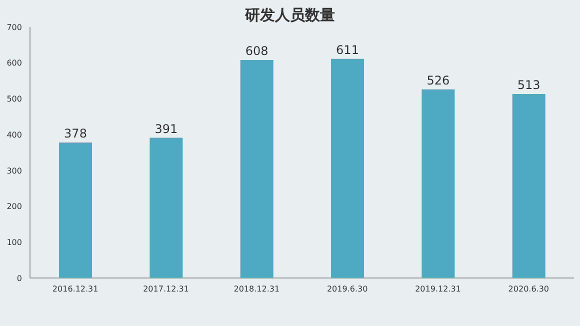 This screenshot has width=580, height=326. I want to click on x-tick-label: 2017.12.31, so click(166, 289).